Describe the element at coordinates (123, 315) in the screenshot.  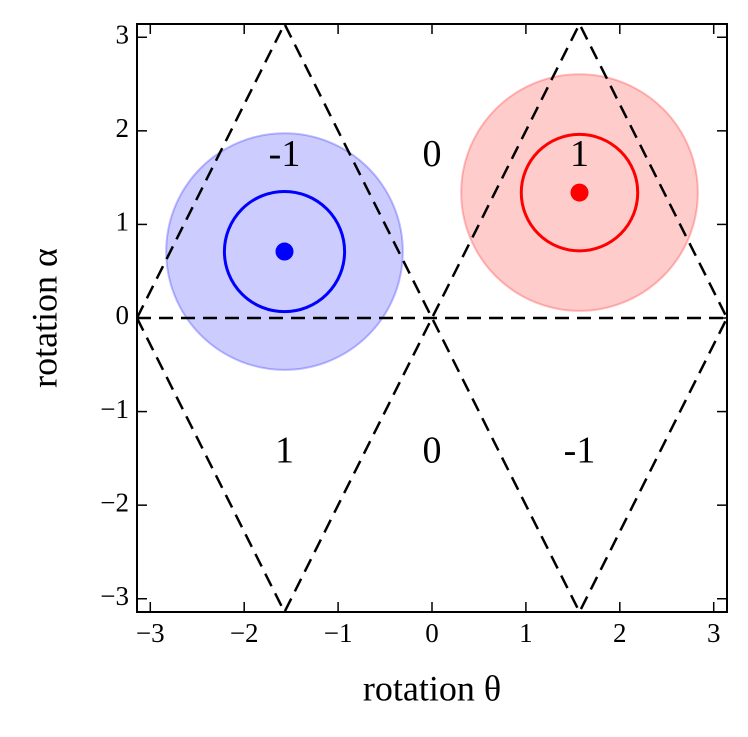
I see `y-tick-label: 0` at that location.